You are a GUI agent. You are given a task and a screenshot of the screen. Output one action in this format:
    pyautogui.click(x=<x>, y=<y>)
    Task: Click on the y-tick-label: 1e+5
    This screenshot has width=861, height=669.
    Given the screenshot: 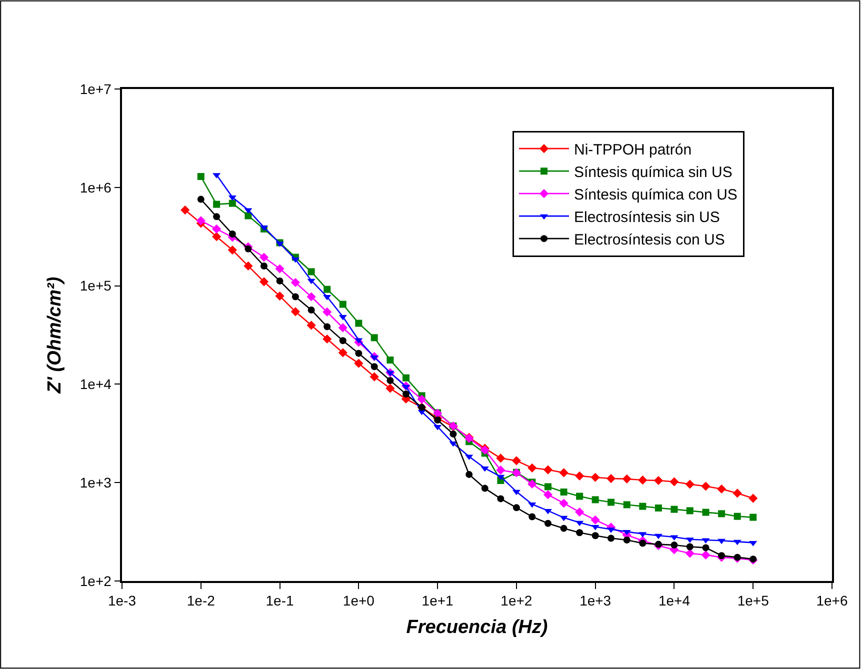 What is the action you would take?
    pyautogui.click(x=96, y=286)
    